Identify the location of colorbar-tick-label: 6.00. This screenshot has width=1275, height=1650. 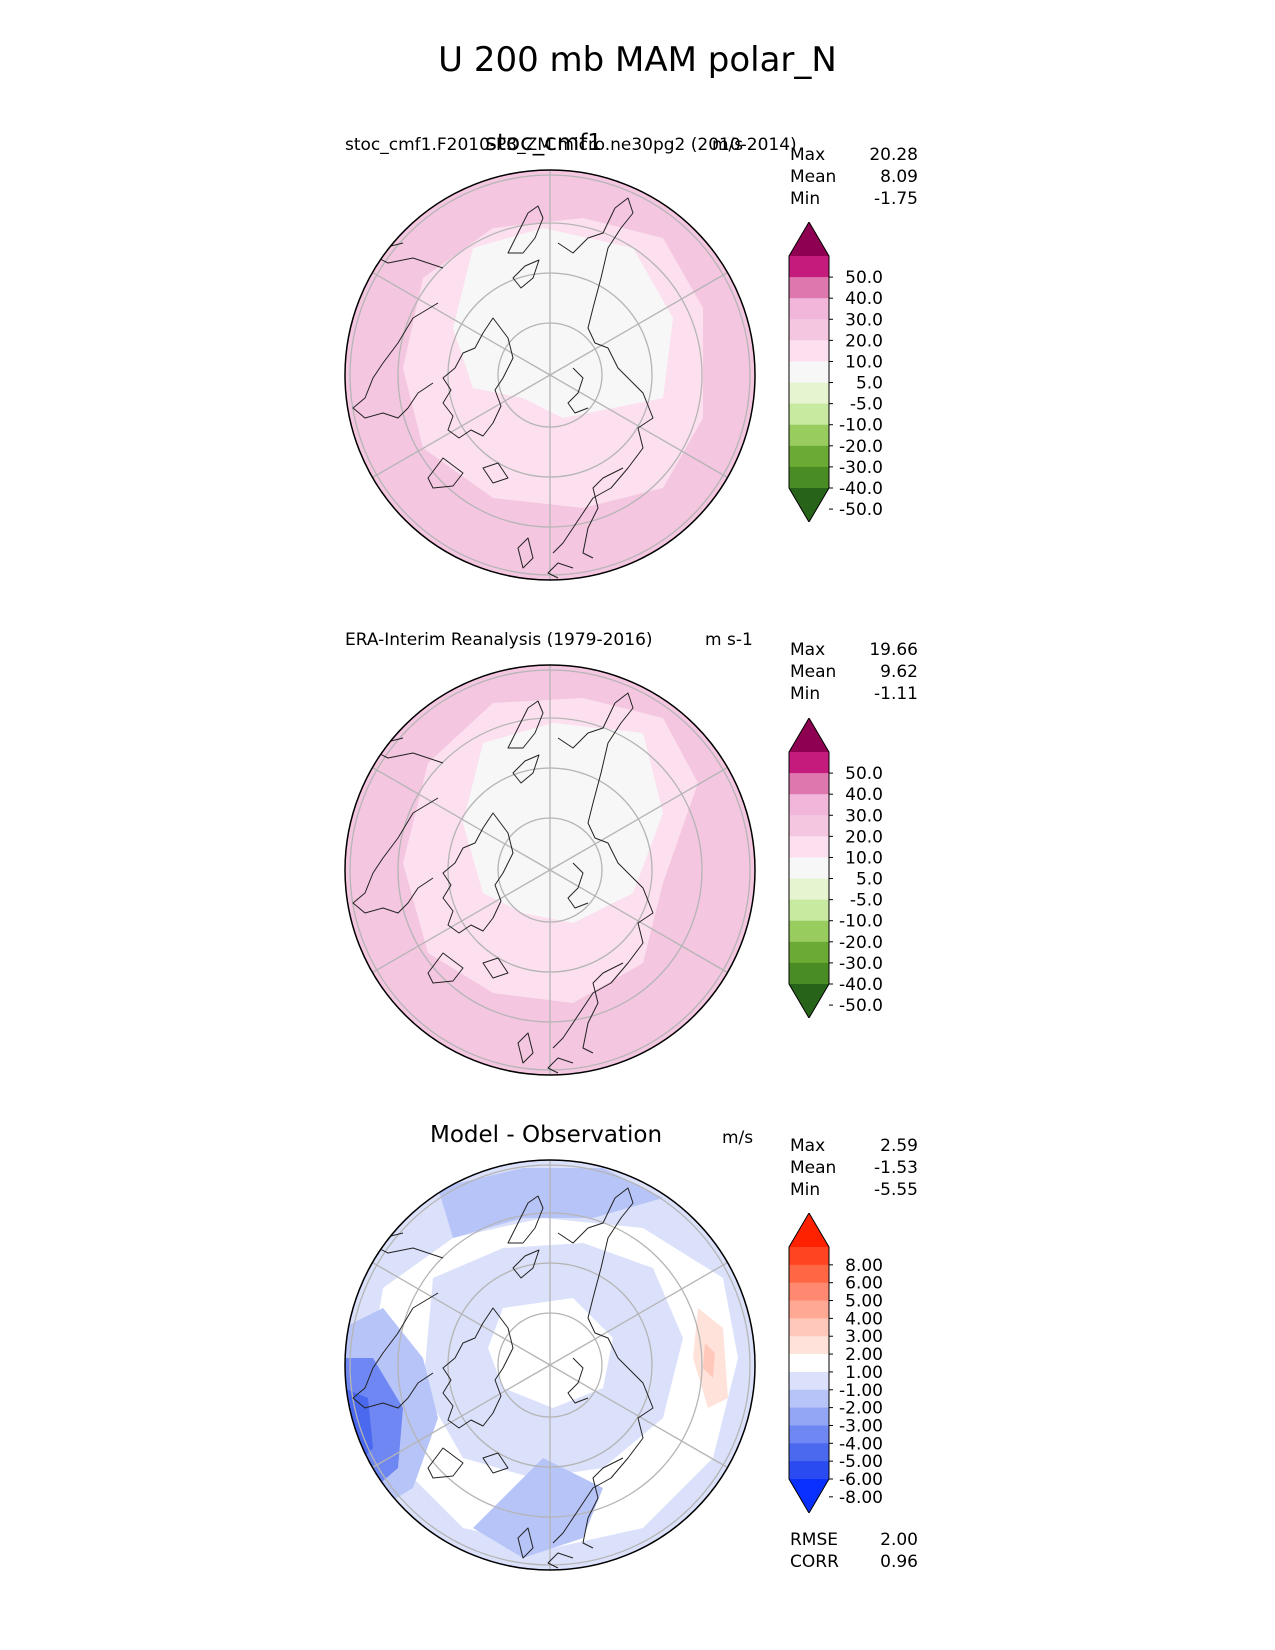
(864, 1284).